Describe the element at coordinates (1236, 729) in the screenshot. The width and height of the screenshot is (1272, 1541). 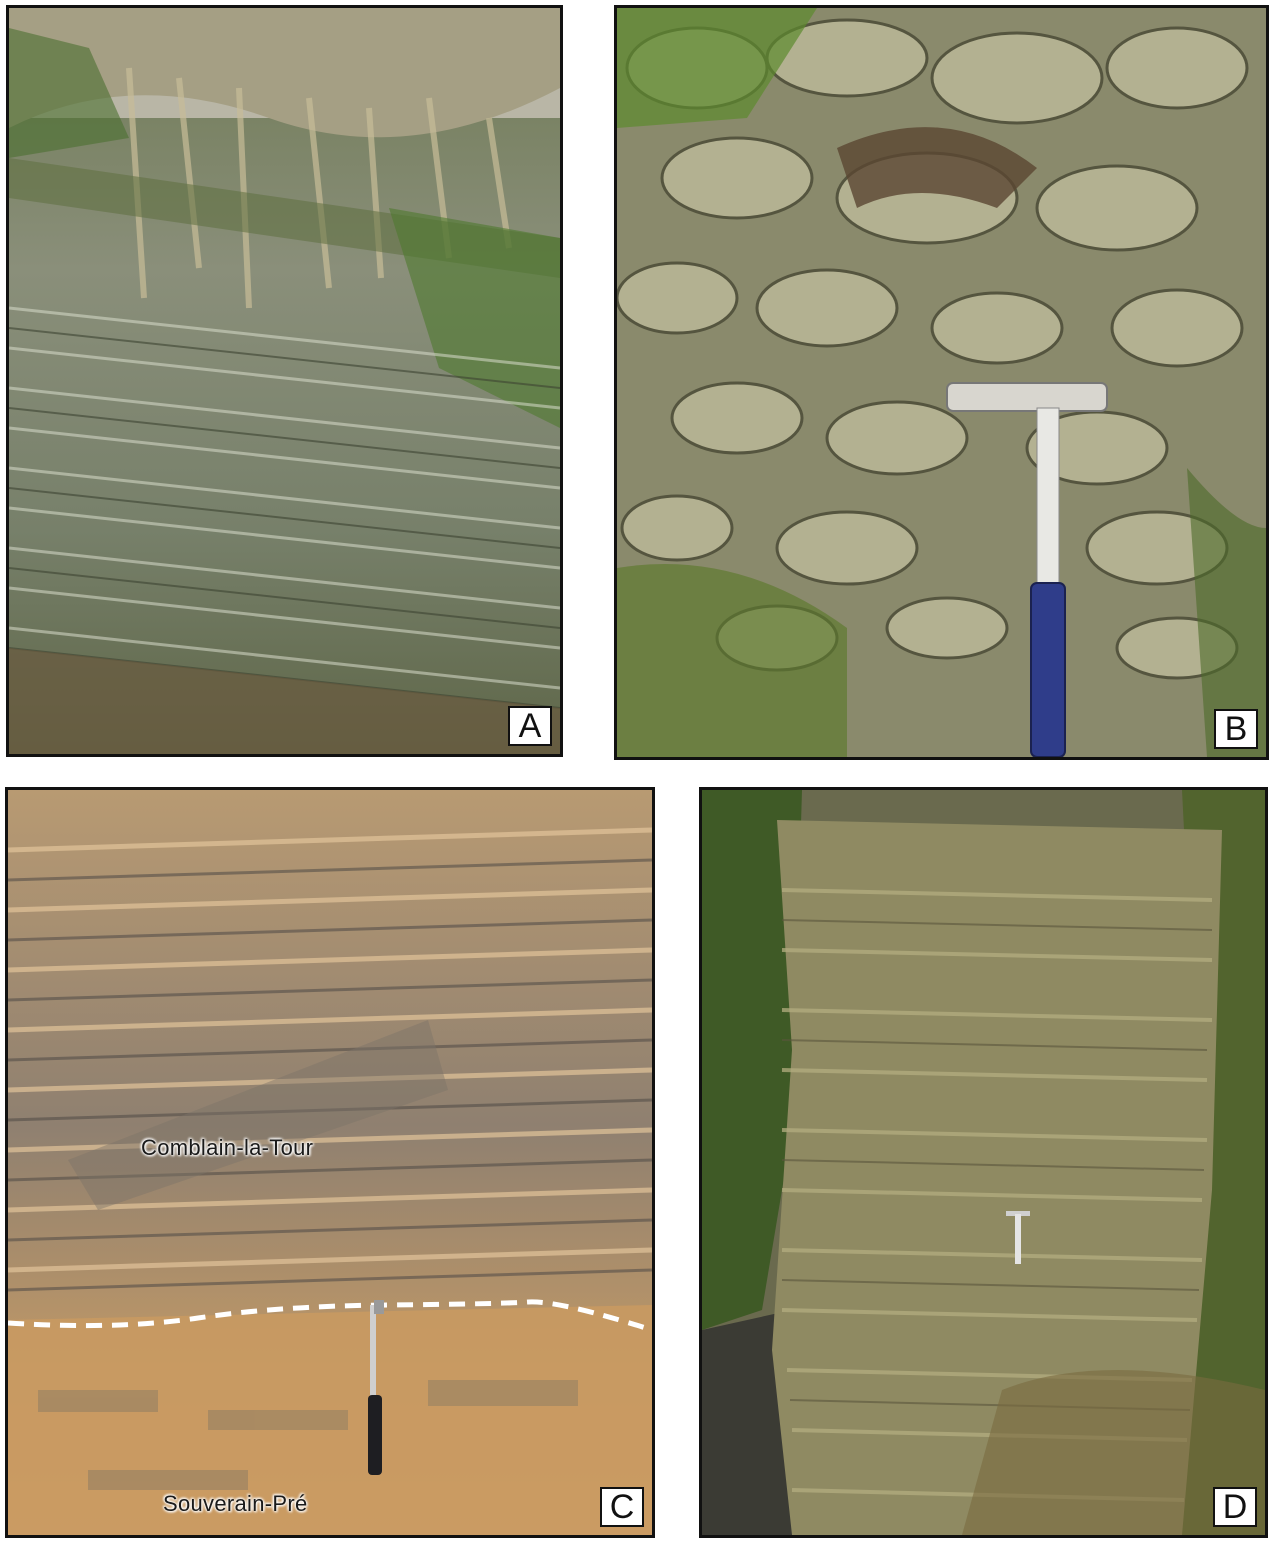
I see `panel-label-b: B` at that location.